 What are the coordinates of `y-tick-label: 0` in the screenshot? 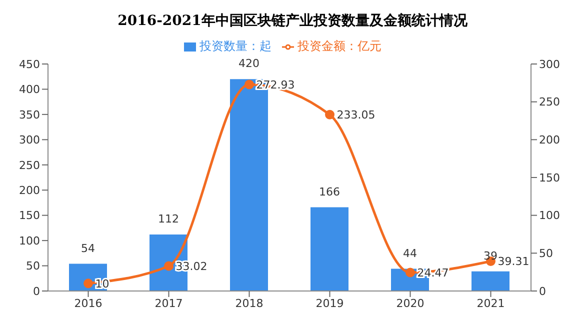 It's located at (36, 291).